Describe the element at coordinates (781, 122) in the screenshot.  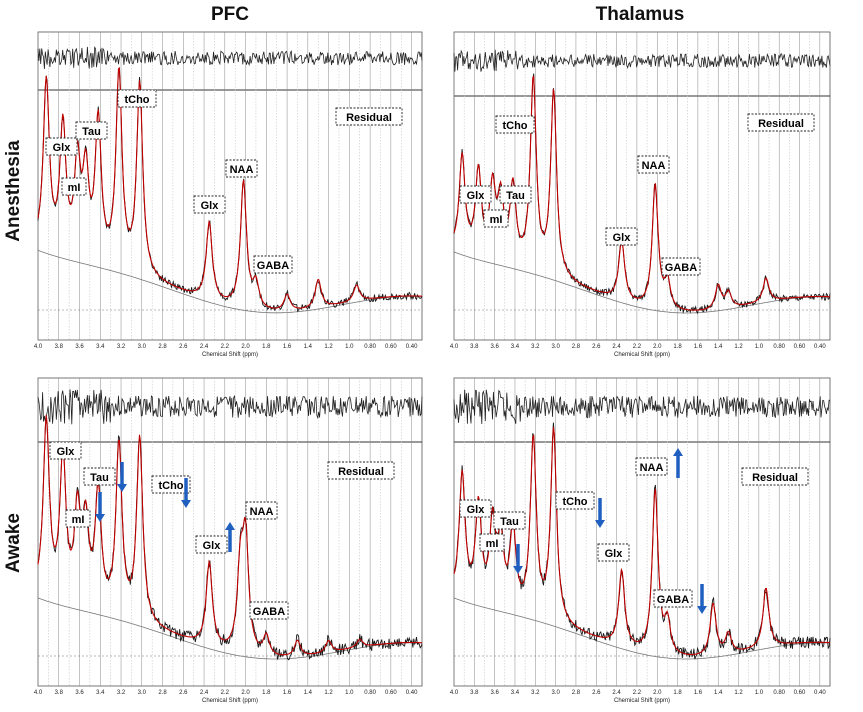
I see `metabolite-label-residual: Residual` at that location.